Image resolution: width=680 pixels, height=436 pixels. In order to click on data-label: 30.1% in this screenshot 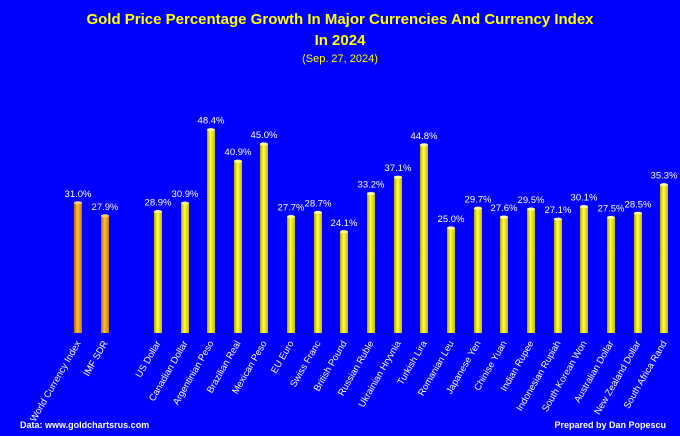, I will do `click(584, 198)`.